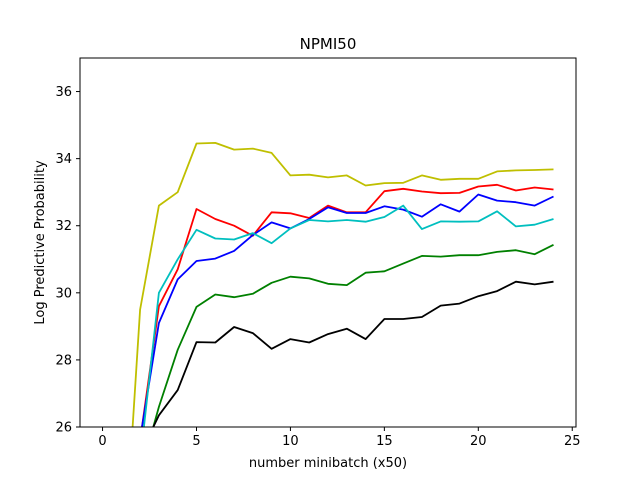  I want to click on y-tick-label: 30, so click(63, 293).